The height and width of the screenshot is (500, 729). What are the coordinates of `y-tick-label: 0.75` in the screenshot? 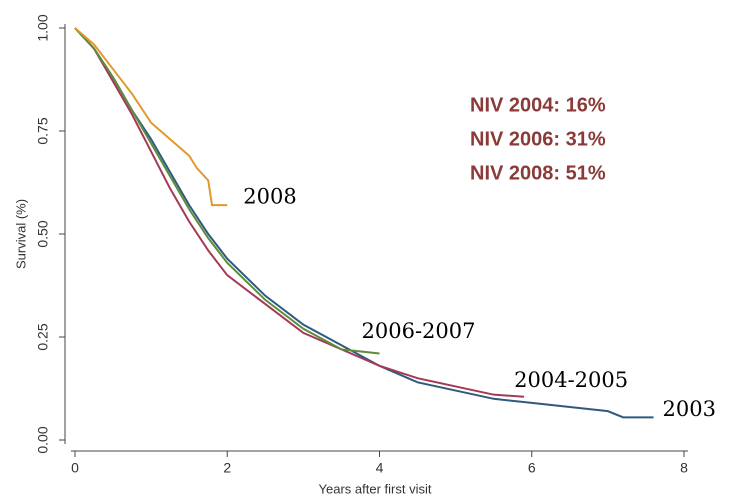 It's located at (43, 130).